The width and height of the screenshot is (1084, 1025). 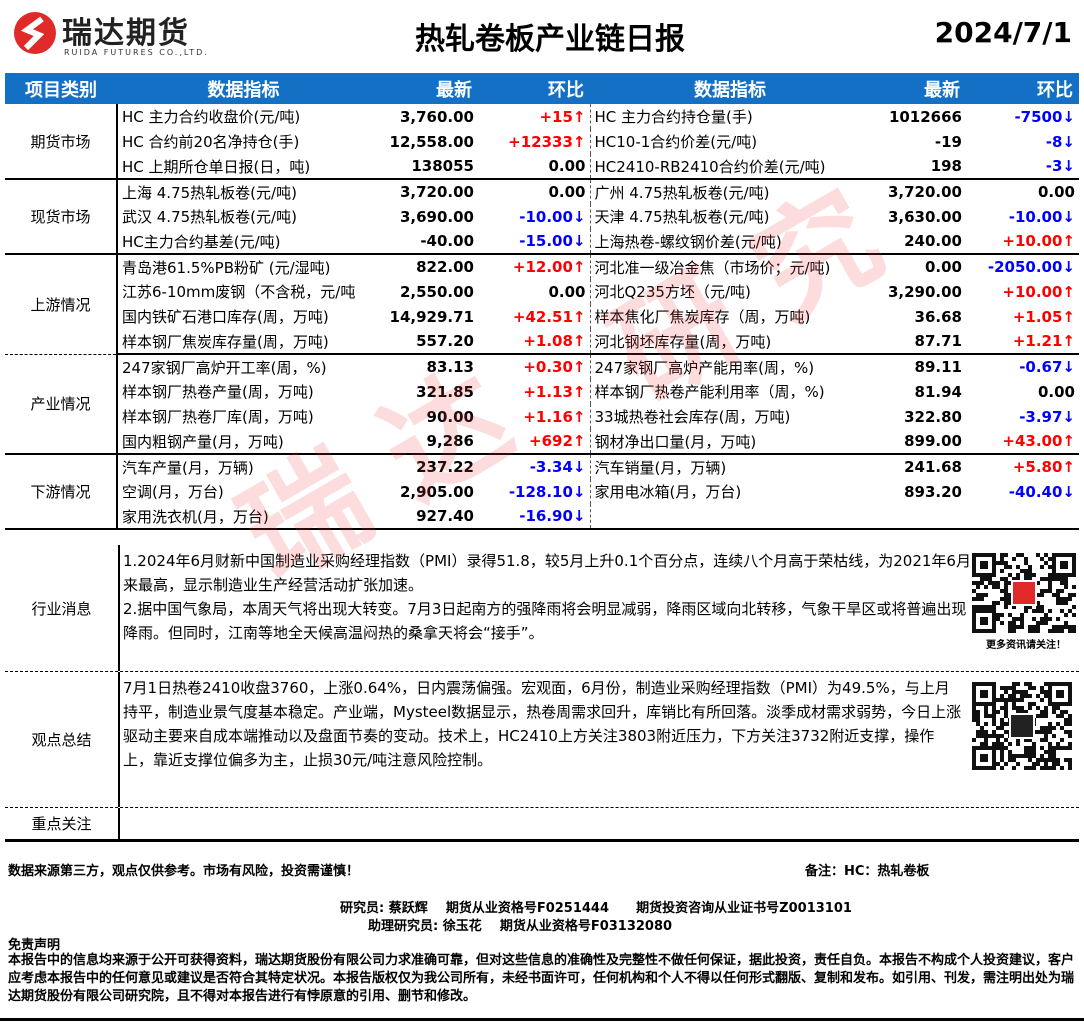 I want to click on latest-value: 81.94, so click(x=938, y=391).